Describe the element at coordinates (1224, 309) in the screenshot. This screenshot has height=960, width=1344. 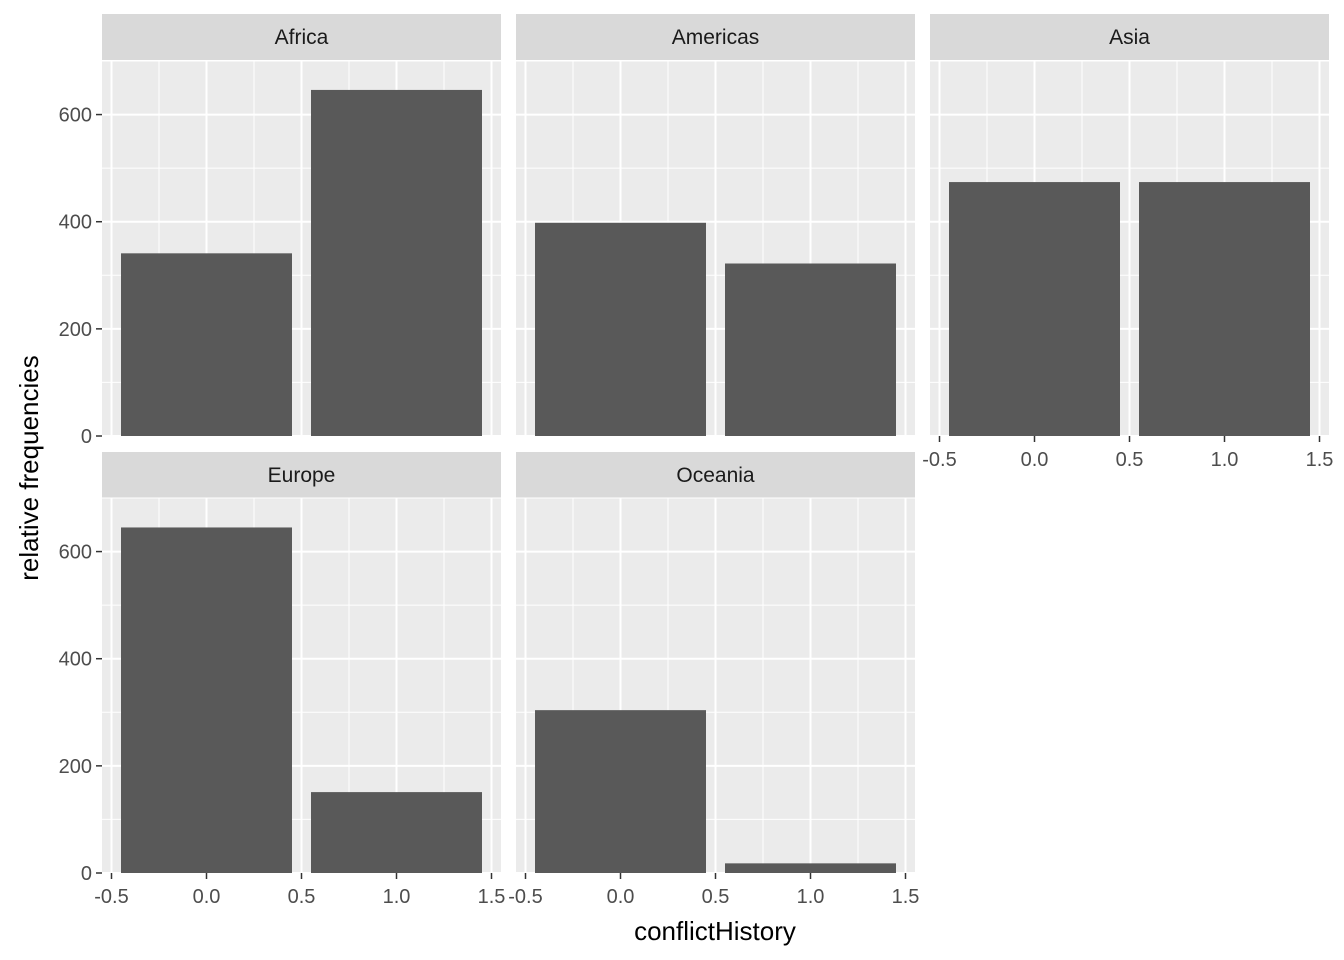
I see `bar-asia-x1` at that location.